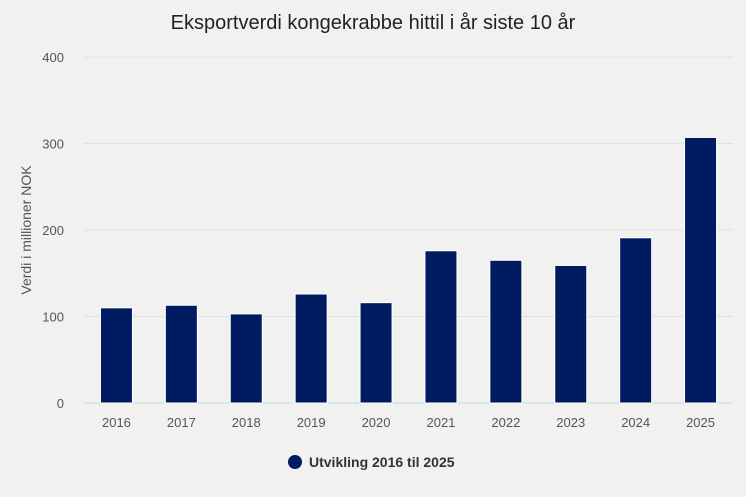 The height and width of the screenshot is (497, 746). I want to click on y-tick-label: 100, so click(53, 317).